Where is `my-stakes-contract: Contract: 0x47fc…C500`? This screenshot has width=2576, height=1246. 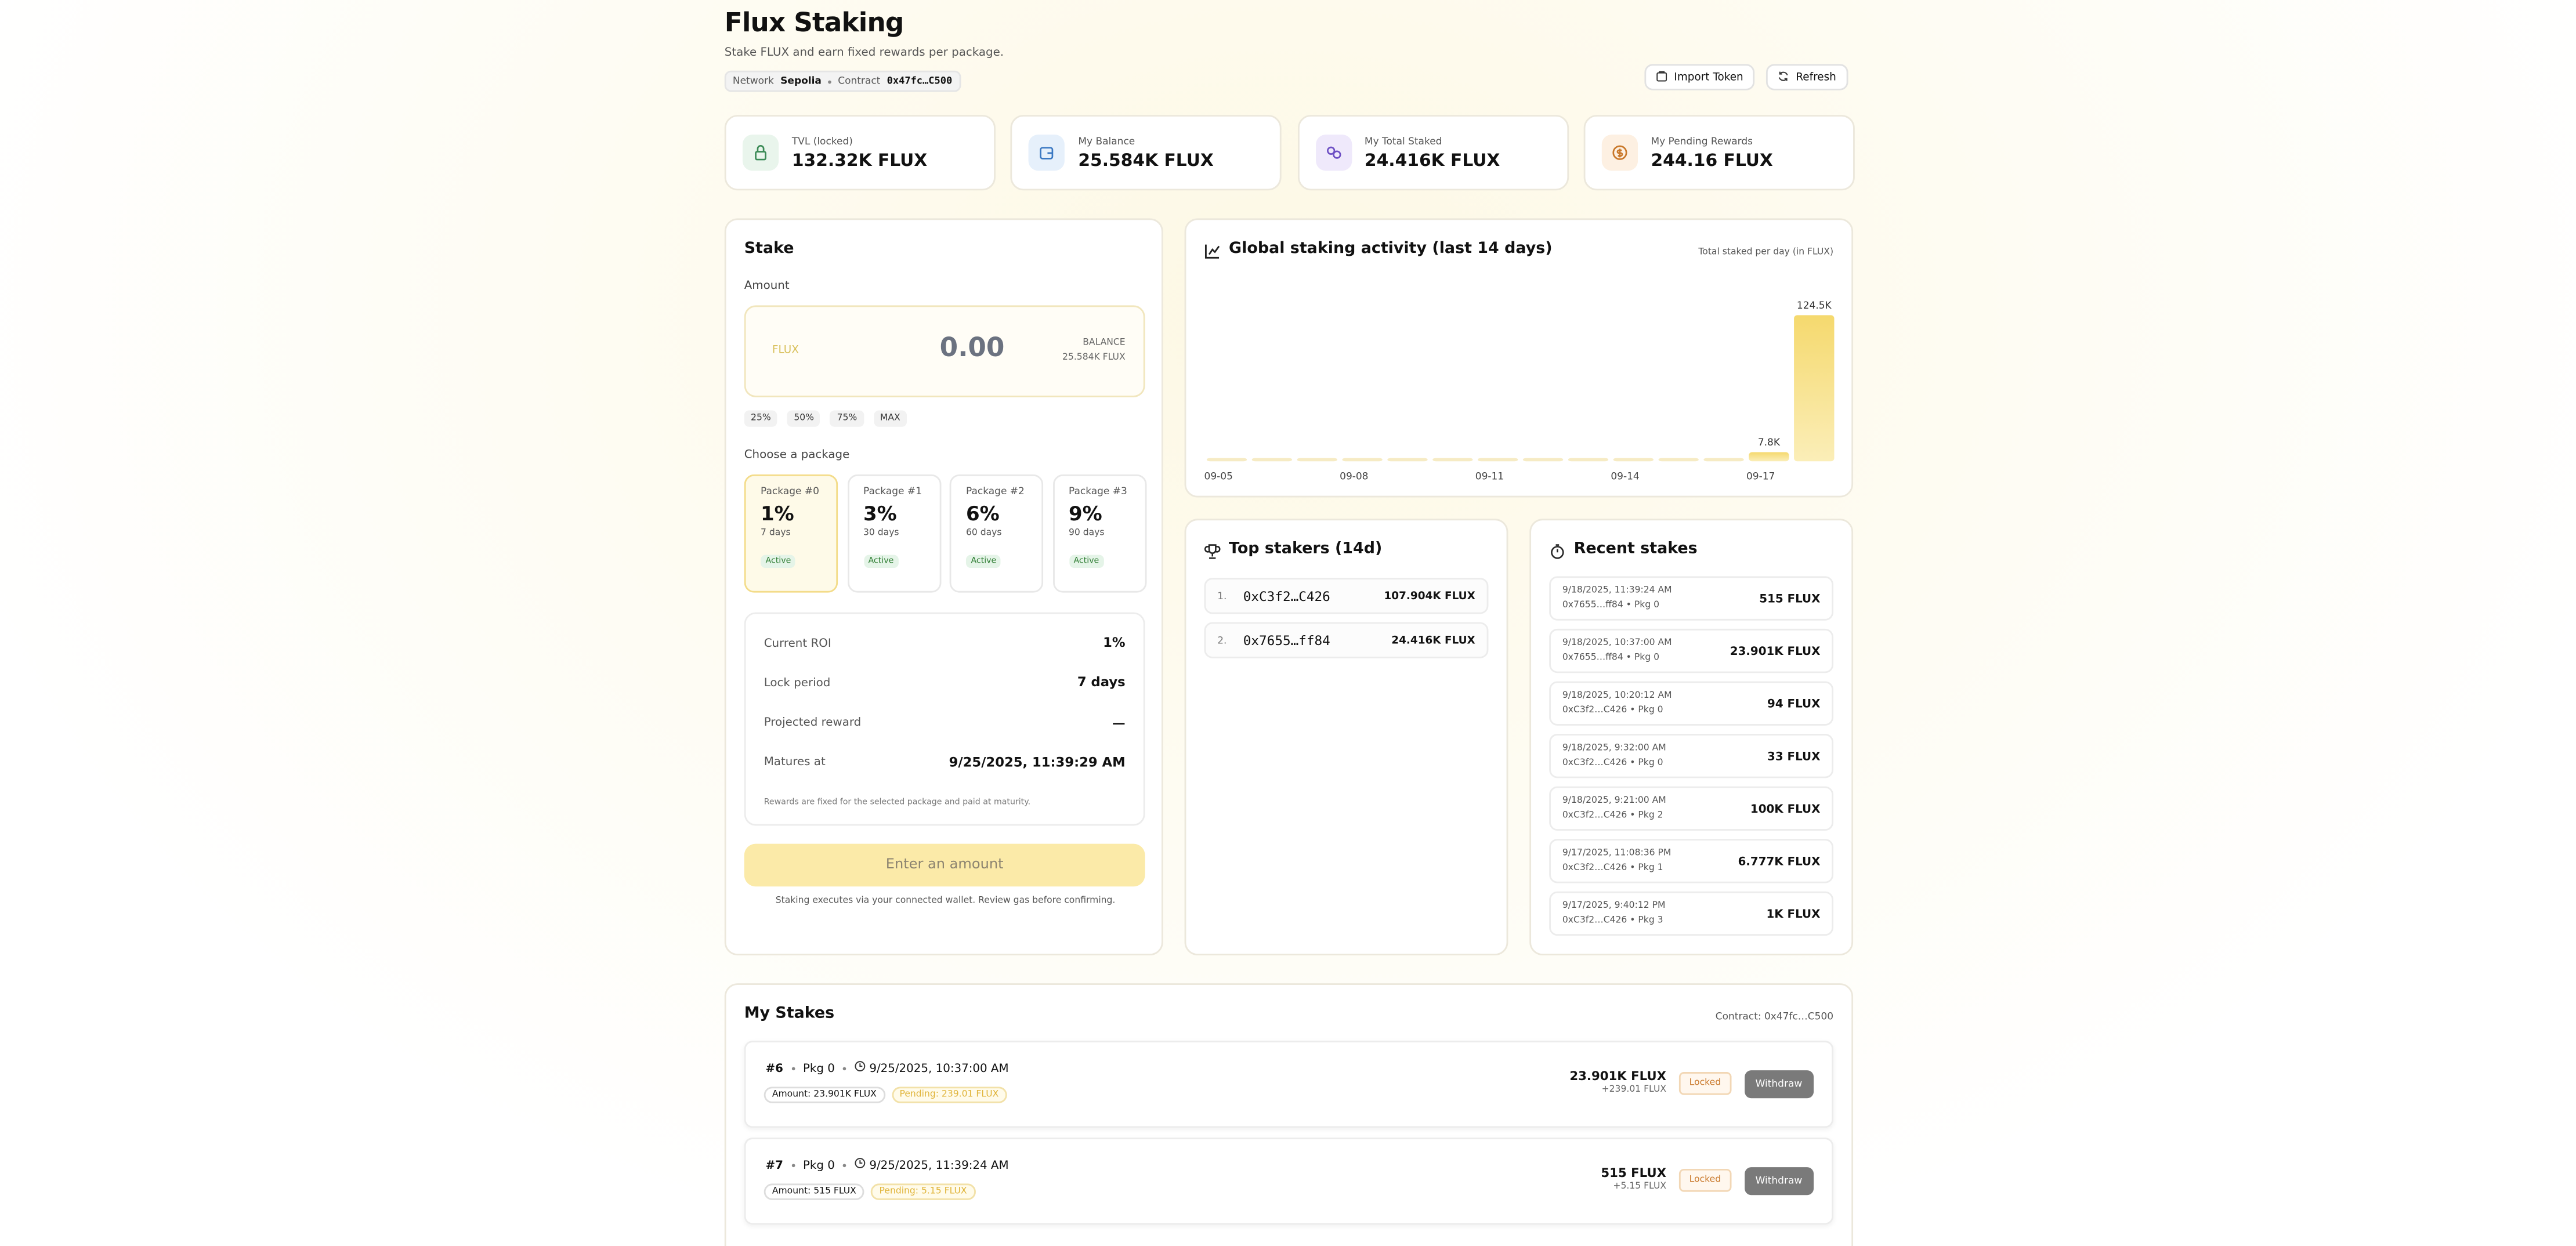 my-stakes-contract: Contract: 0x47fc…C500 is located at coordinates (1774, 1017).